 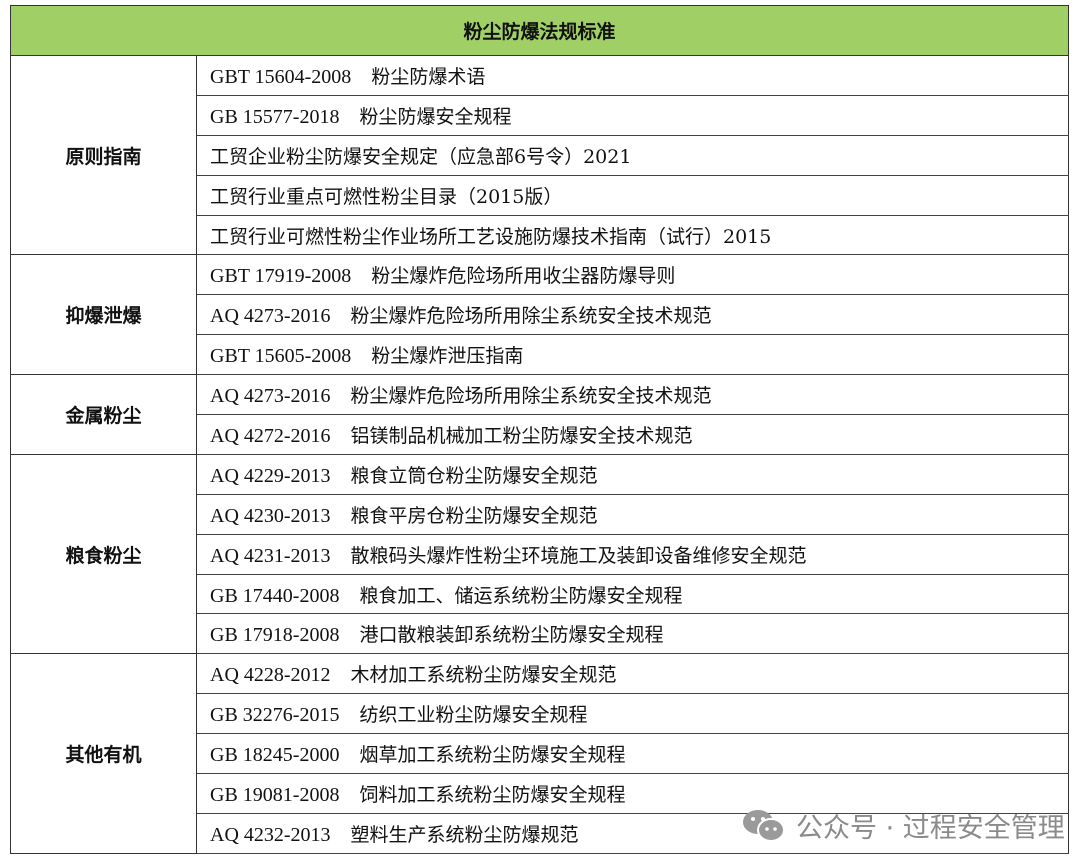 What do you see at coordinates (275, 635) in the screenshot?
I see `standard-code: GB 17918-2008` at bounding box center [275, 635].